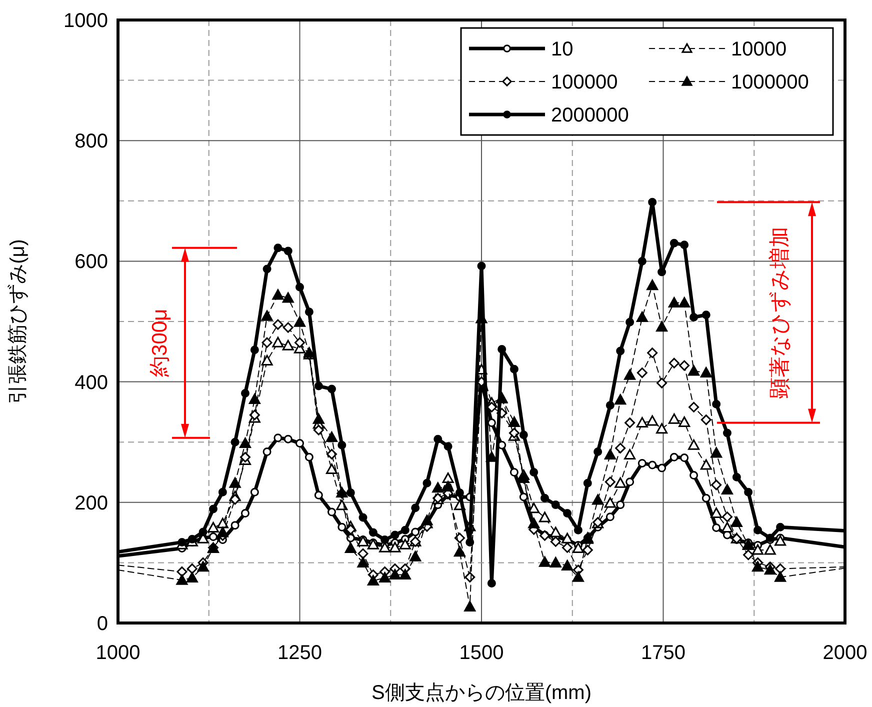  I want to click on x-tick-label: 1000, so click(118, 653).